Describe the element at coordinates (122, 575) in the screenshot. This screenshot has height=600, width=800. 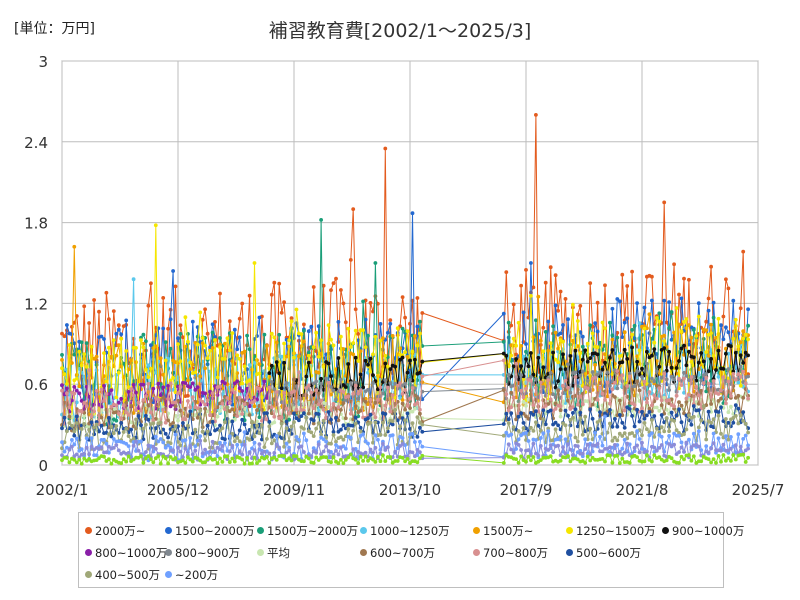
I see `legend-item: 400~500万` at that location.